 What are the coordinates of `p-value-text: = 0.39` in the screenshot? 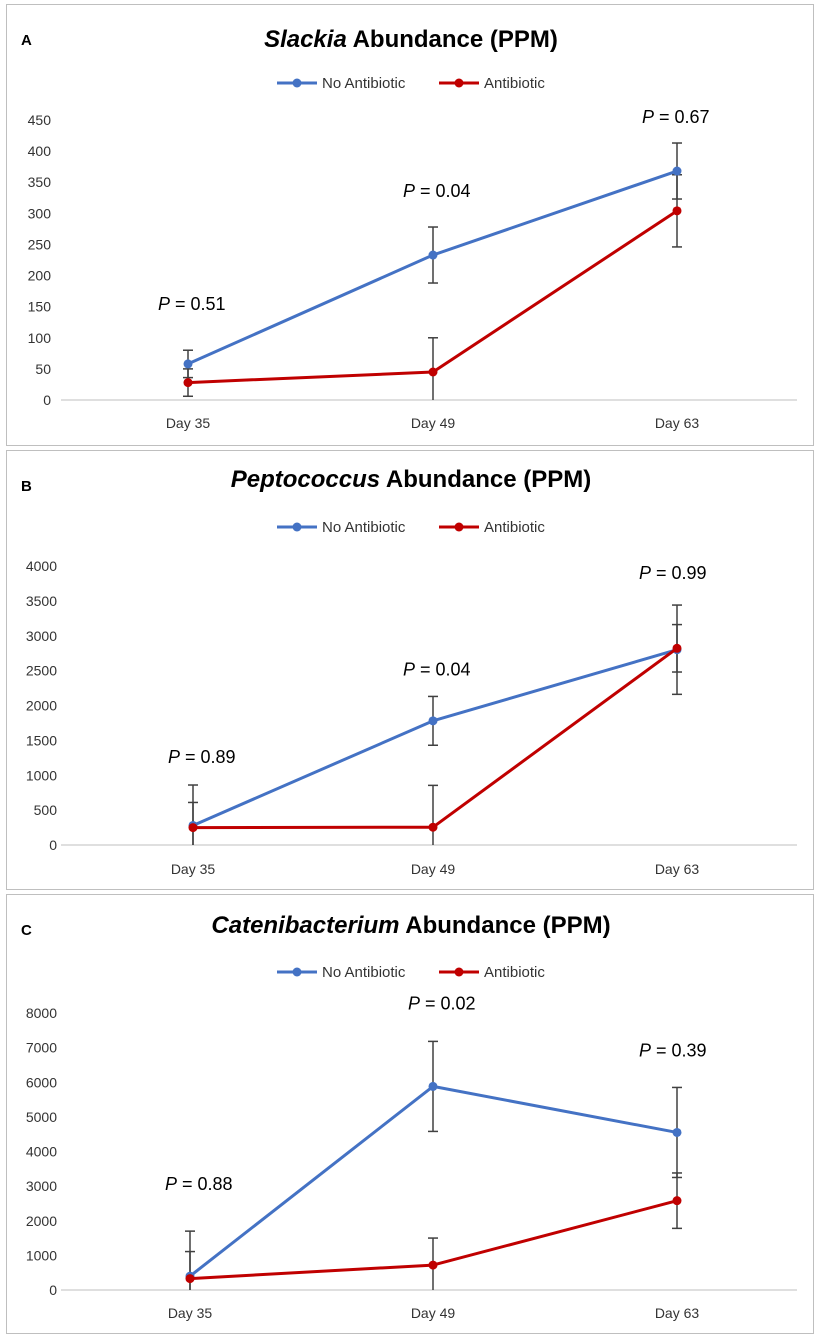 It's located at (679, 1050).